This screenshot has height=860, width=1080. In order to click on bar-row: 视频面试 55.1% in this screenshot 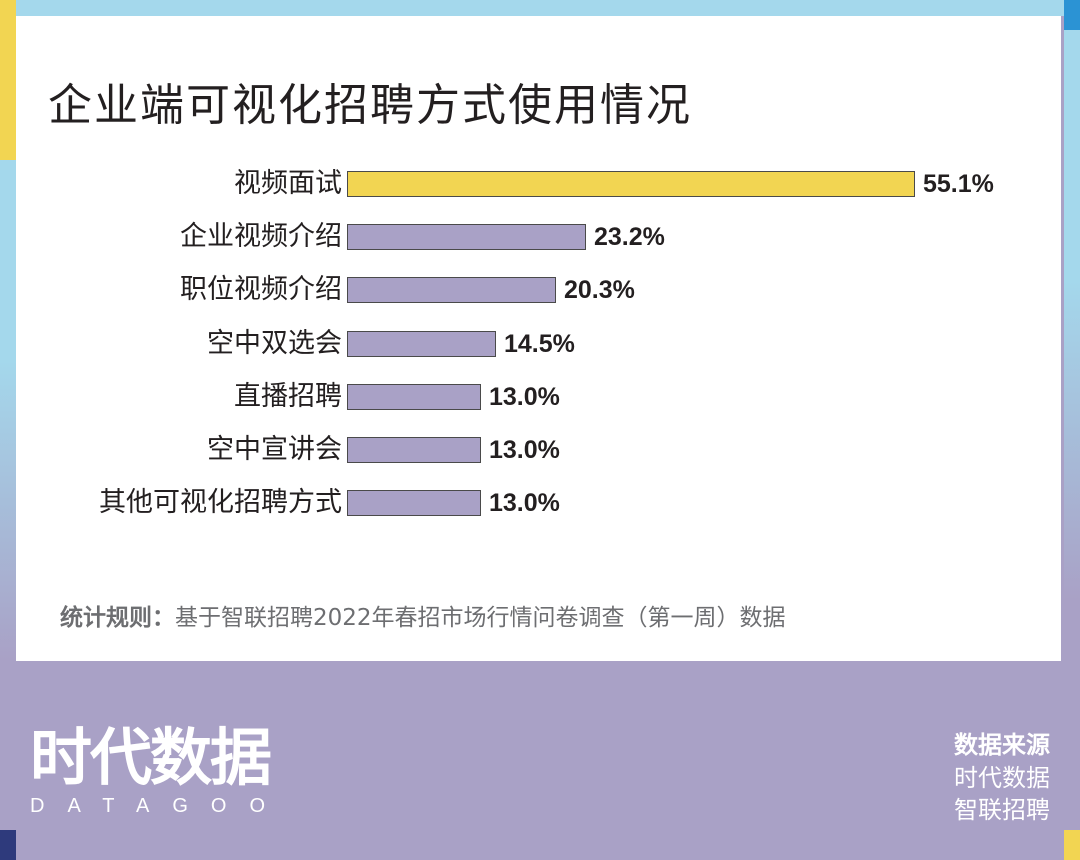, I will do `click(540, 183)`.